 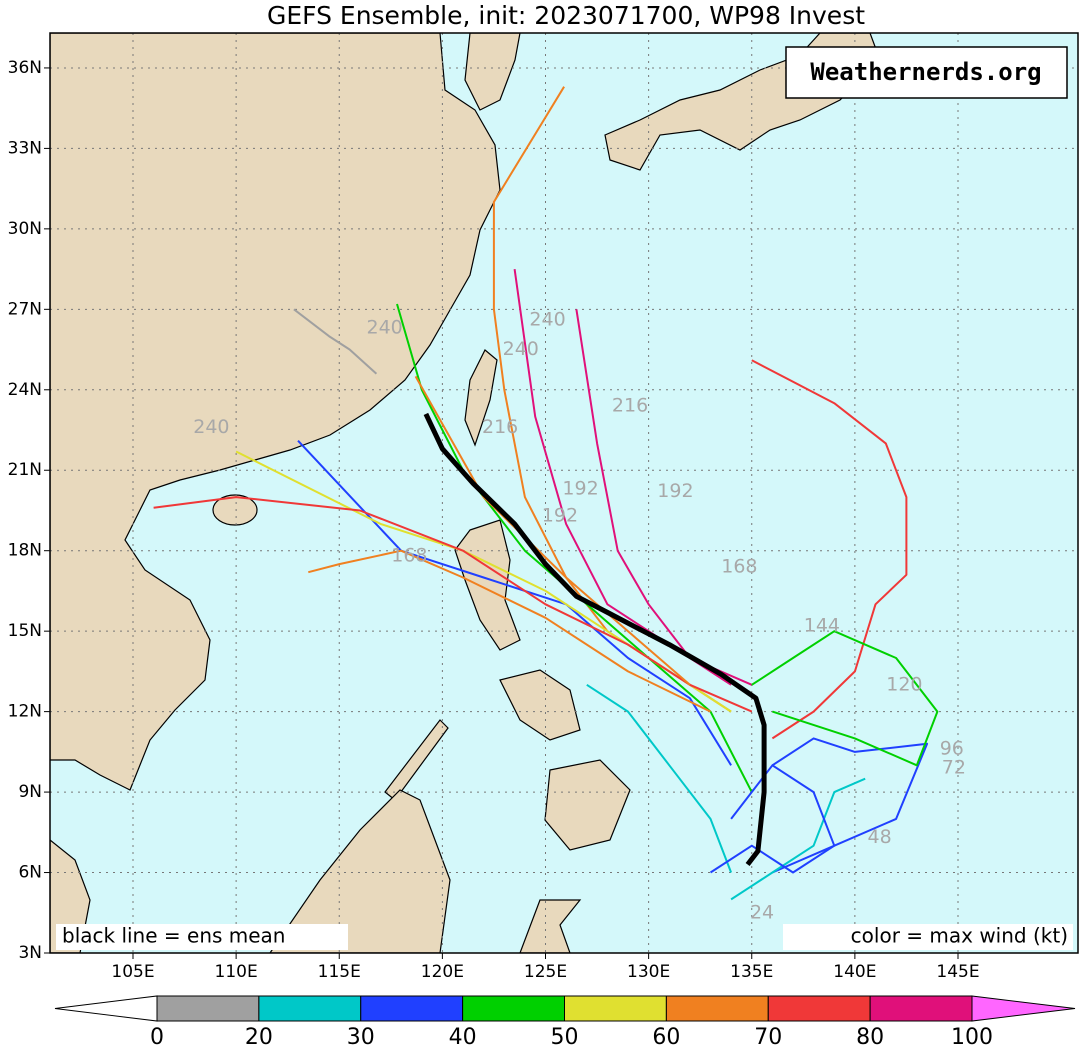 I want to click on watermark-box, so click(x=926, y=72).